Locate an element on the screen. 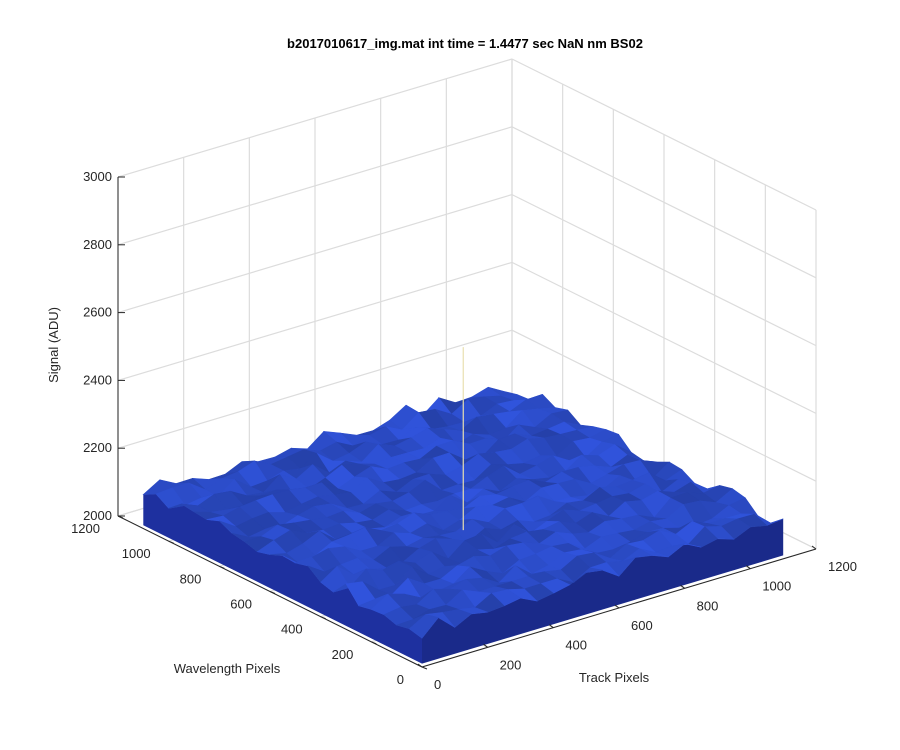 The height and width of the screenshot is (750, 900). y-tick-label: 600 is located at coordinates (241, 604).